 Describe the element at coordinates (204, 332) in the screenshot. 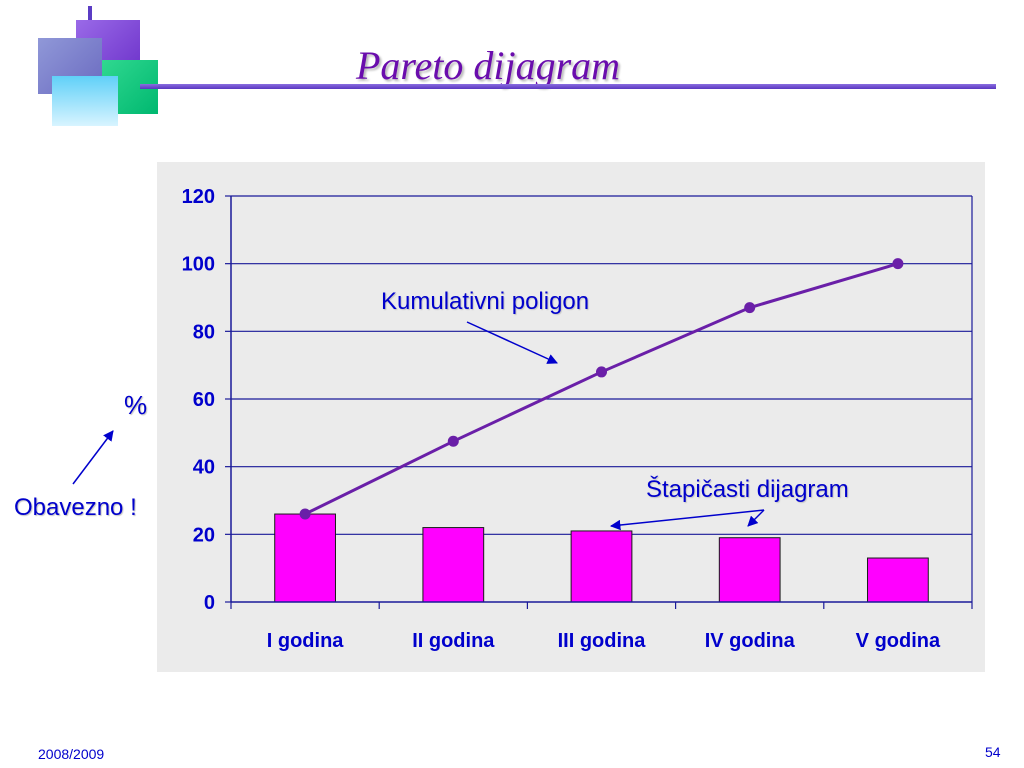

I see `y-tick-label: 80` at that location.